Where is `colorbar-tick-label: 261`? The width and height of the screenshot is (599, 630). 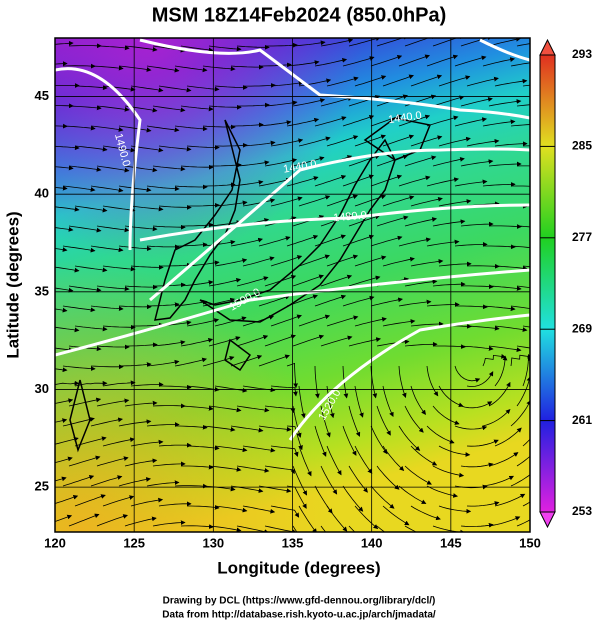
colorbar-tick-label: 261 is located at coordinates (582, 420).